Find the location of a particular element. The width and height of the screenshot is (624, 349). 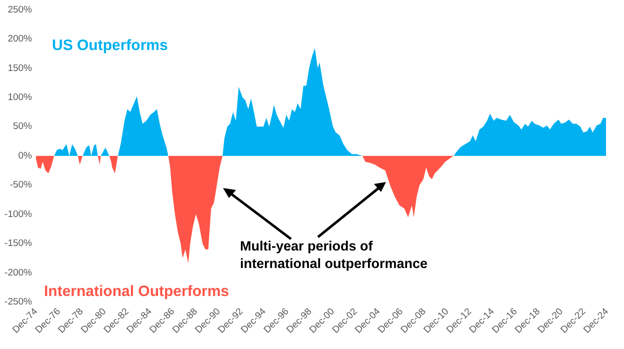

y-tick-label: 100% is located at coordinates (20, 98).